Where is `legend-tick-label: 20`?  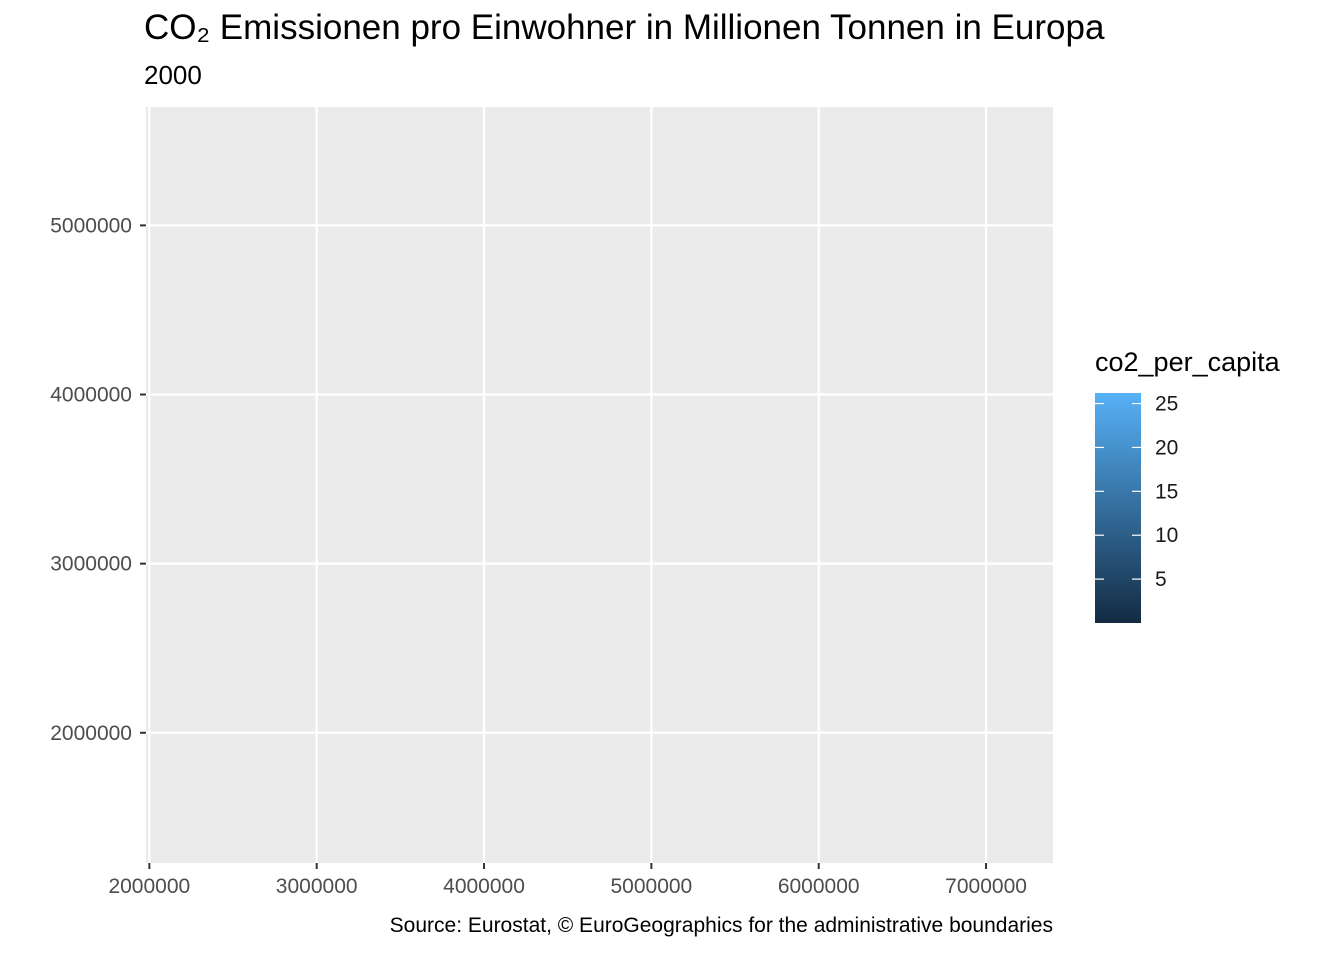 legend-tick-label: 20 is located at coordinates (1166, 447).